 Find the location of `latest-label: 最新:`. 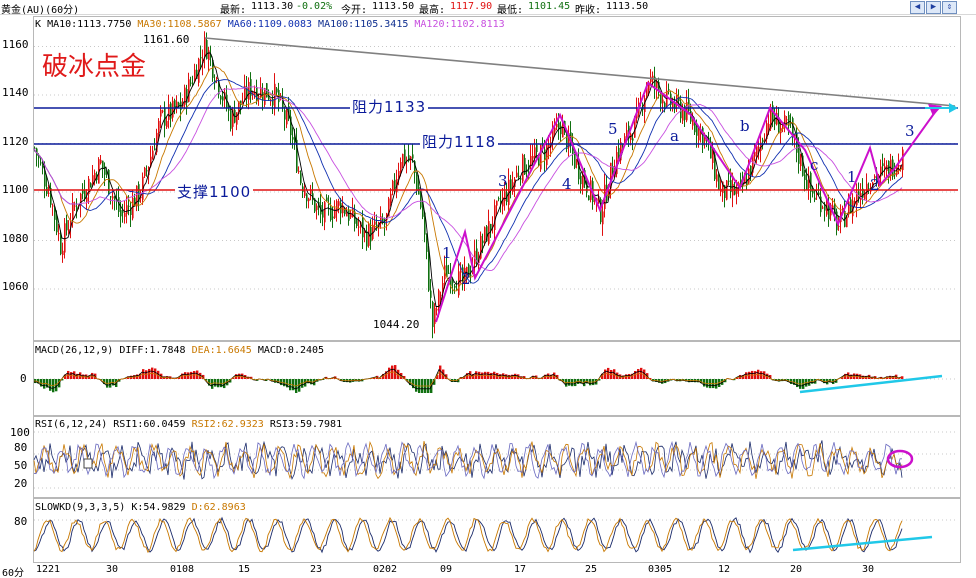

latest-label: 最新: is located at coordinates (233, 10).